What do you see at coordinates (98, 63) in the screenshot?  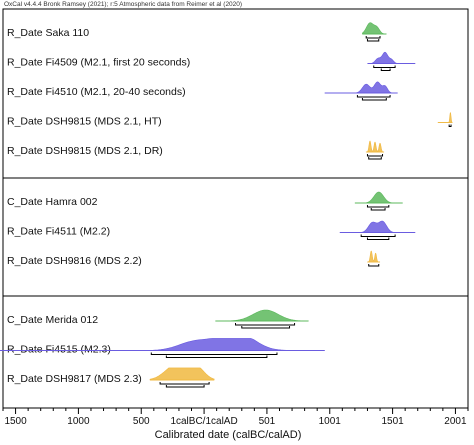 I see `row-label: R_Date Fi4509 (M2.1, first 20 seconds)` at bounding box center [98, 63].